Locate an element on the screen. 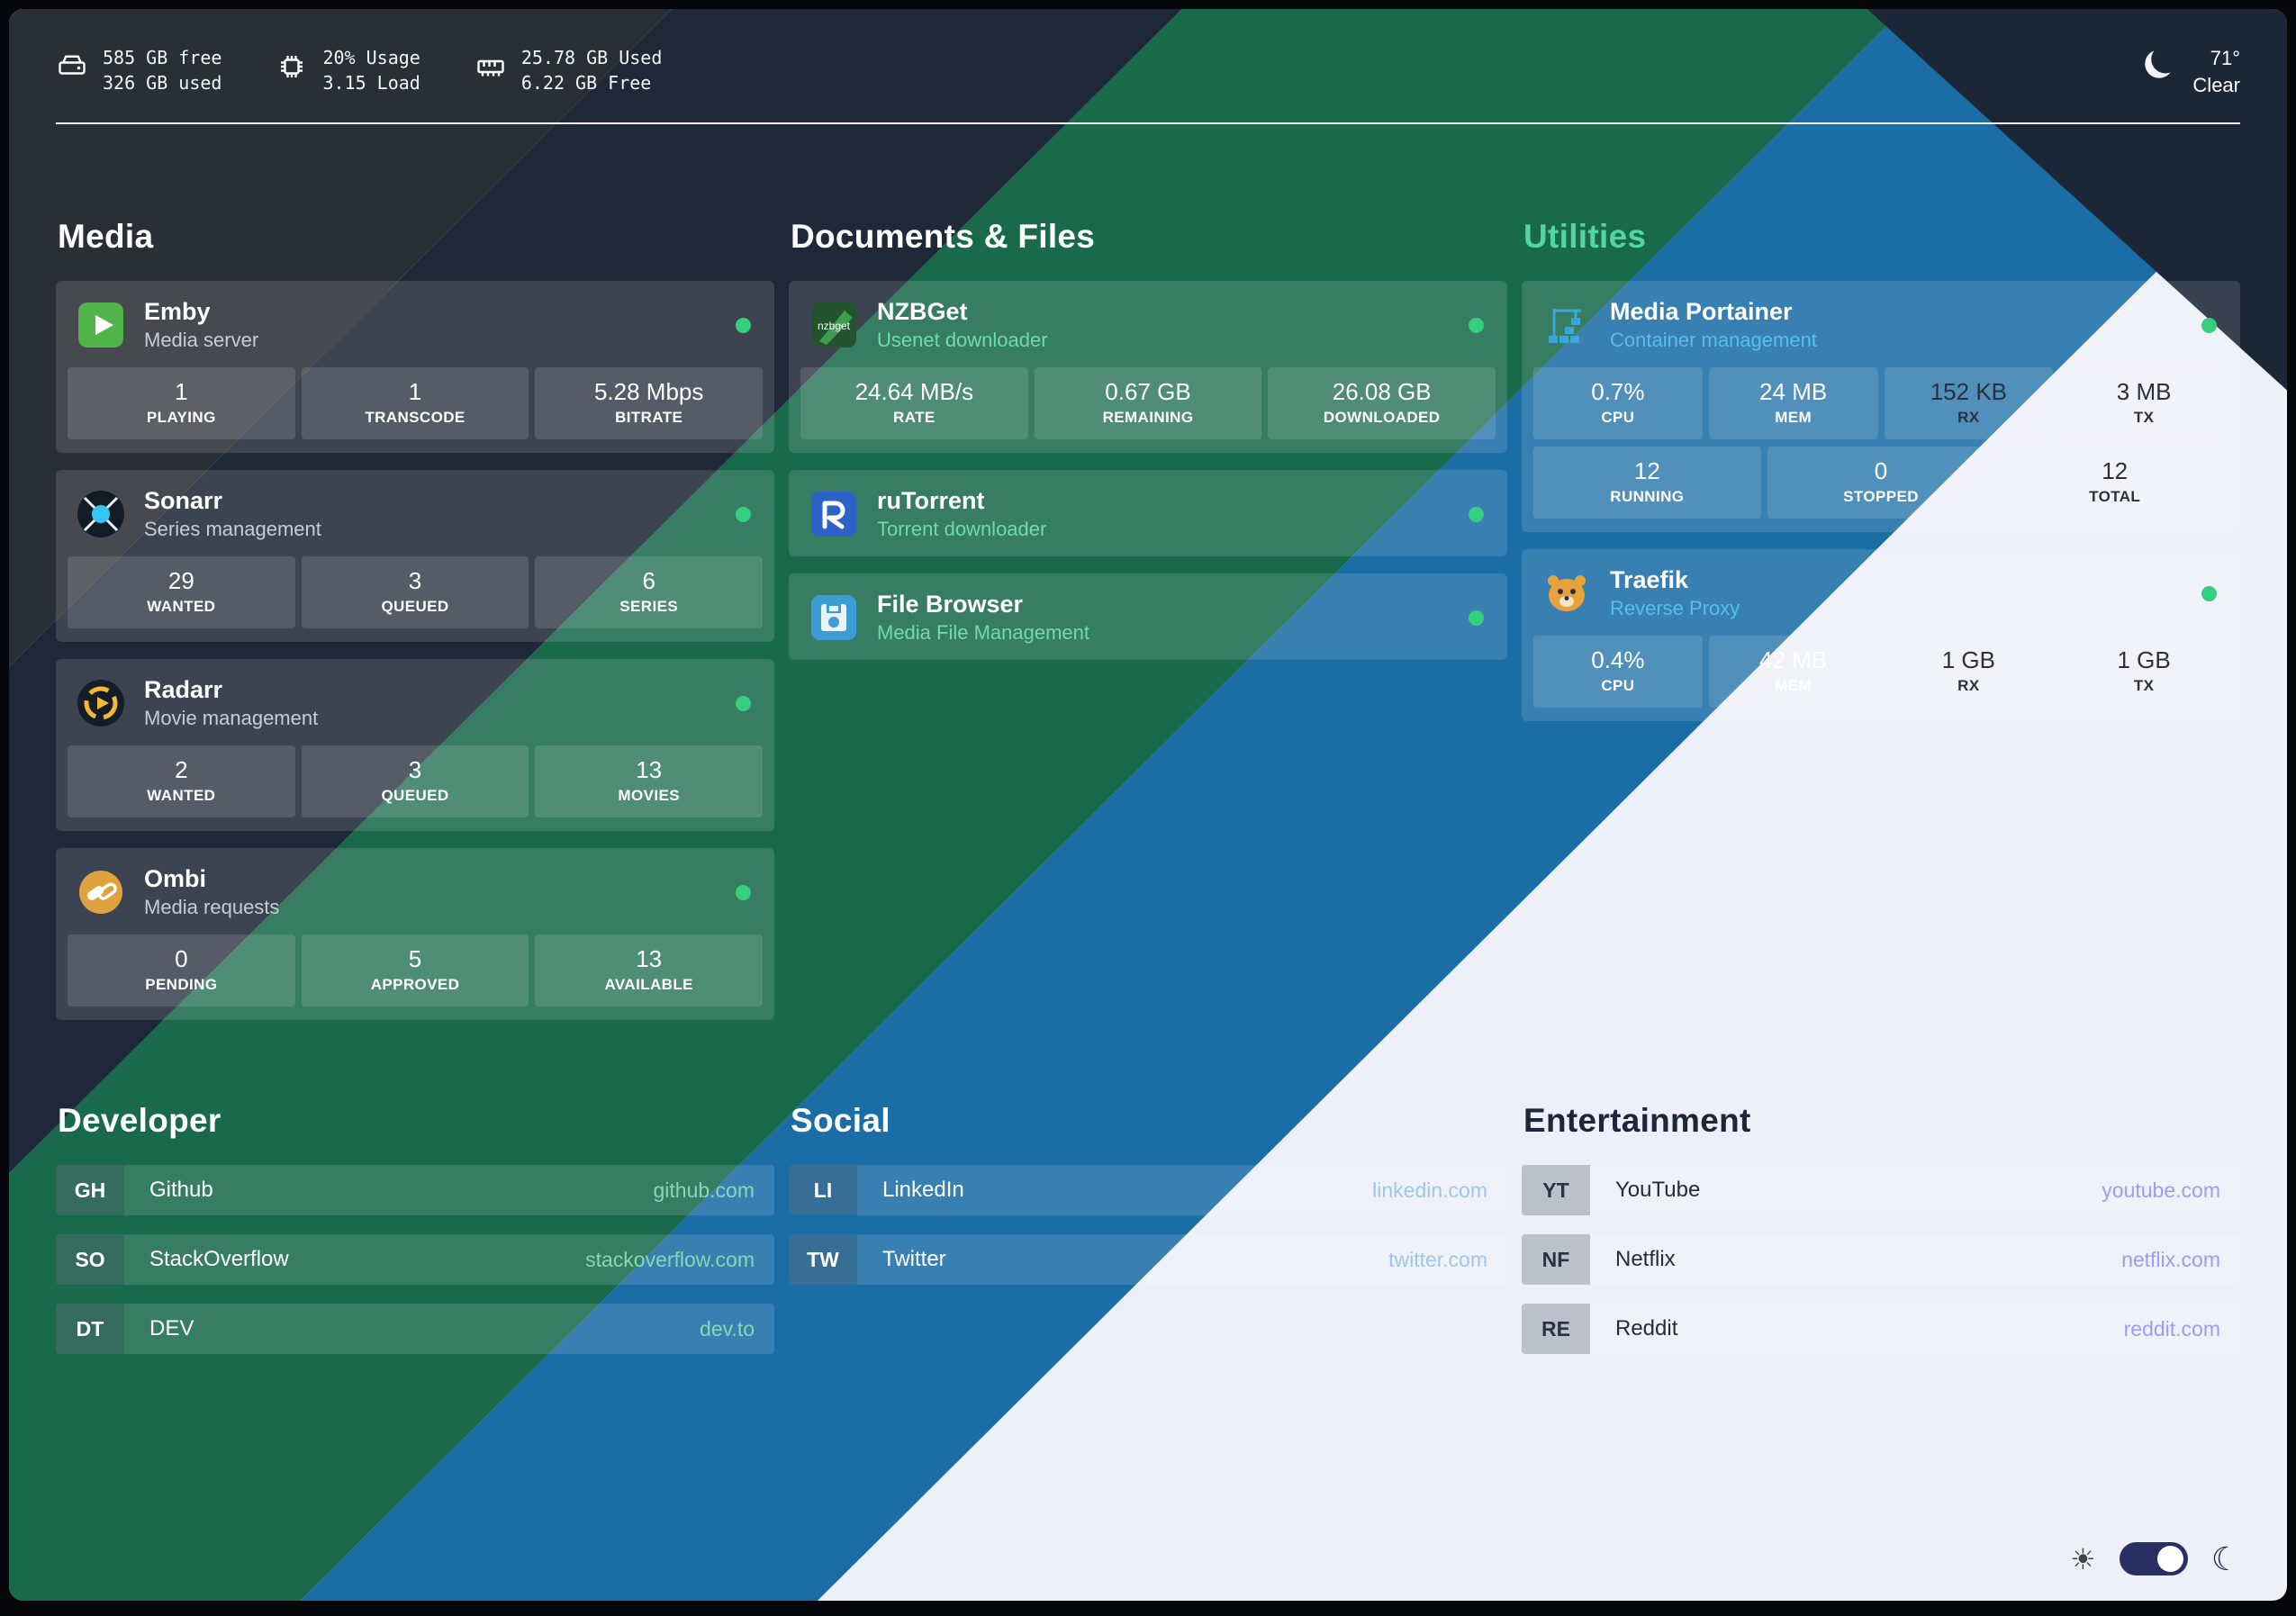 The image size is (2296, 1616). stat-box: 3 QUEUED is located at coordinates (415, 592).